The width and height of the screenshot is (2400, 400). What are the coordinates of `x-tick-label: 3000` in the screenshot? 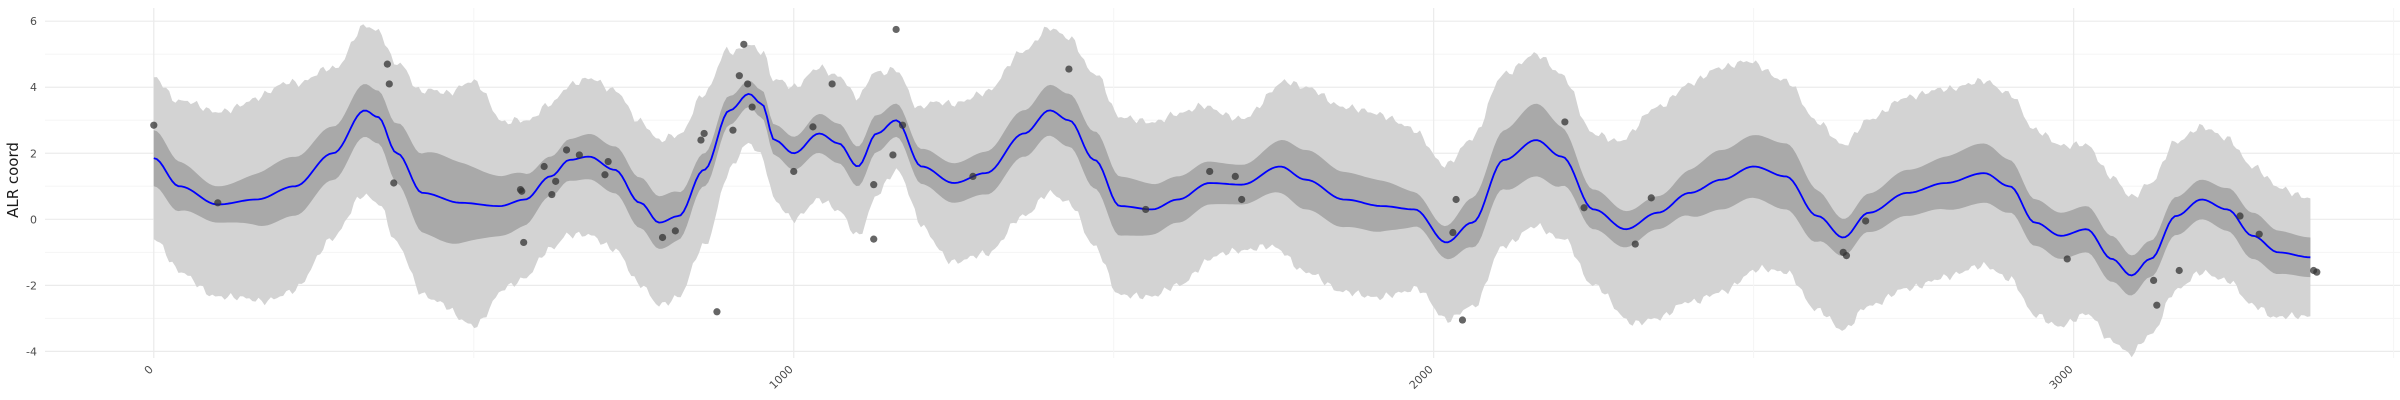 It's located at (2061, 377).